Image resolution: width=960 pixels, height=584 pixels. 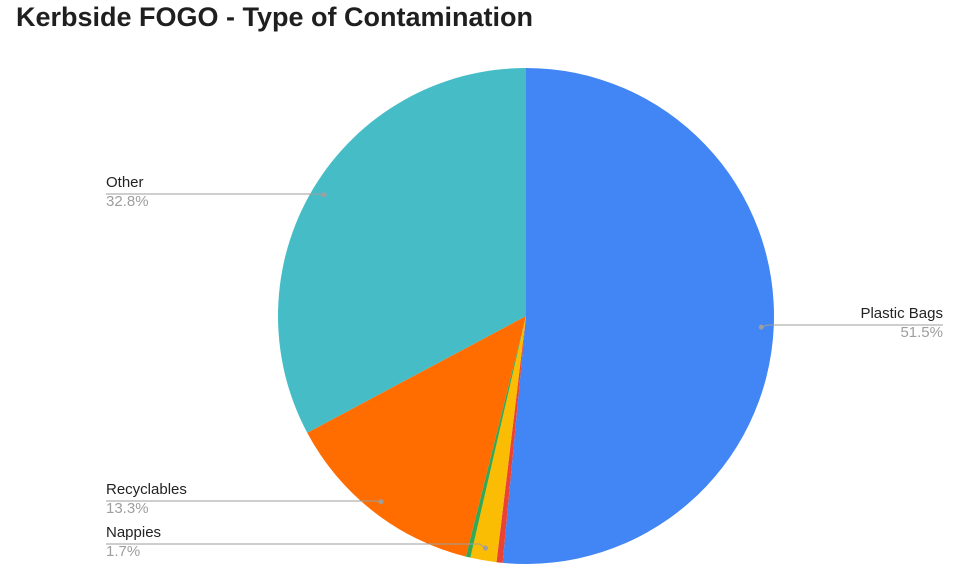 I want to click on value-label-other: 32.8%, so click(x=127, y=201).